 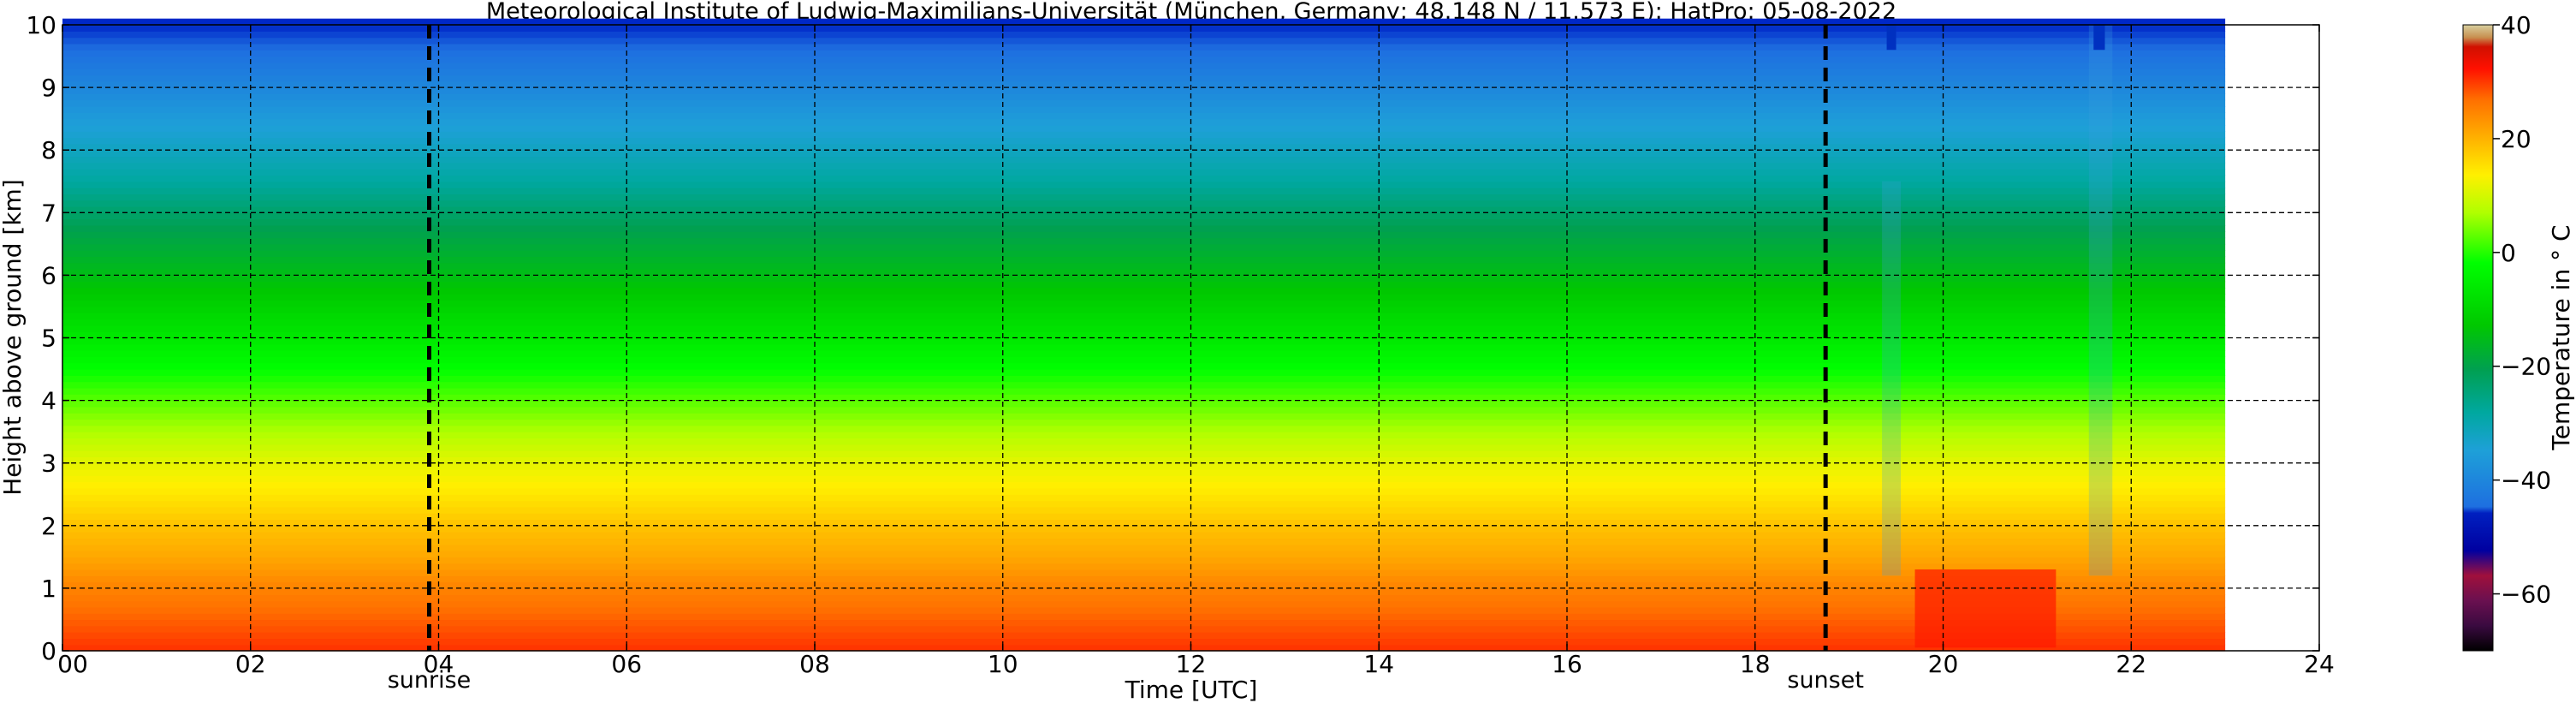 What do you see at coordinates (48, 339) in the screenshot?
I see `y-tick-label: 5` at bounding box center [48, 339].